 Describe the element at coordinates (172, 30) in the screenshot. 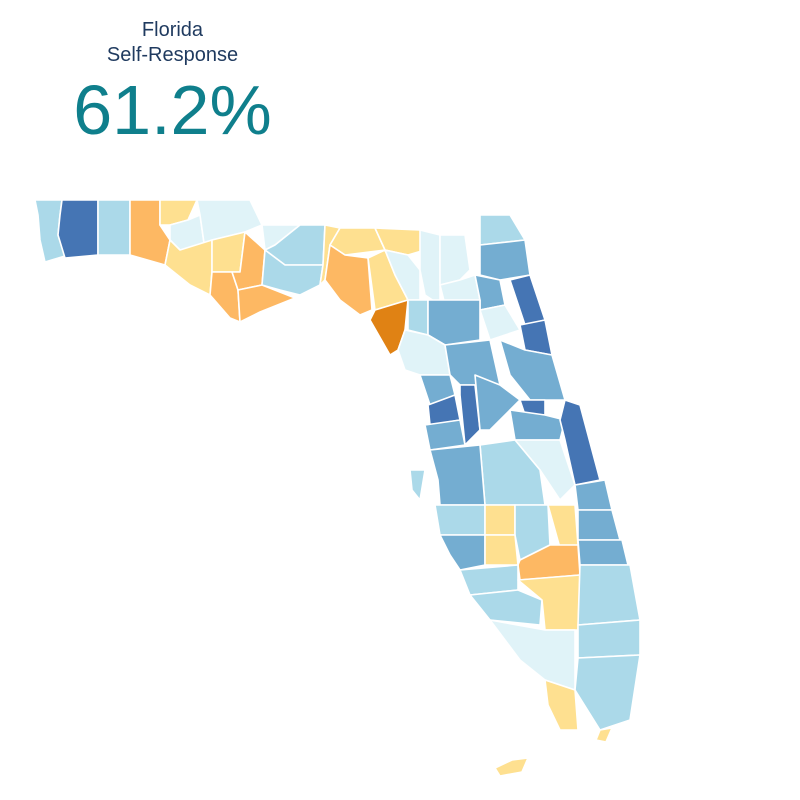

I see `state-name: Florida` at that location.